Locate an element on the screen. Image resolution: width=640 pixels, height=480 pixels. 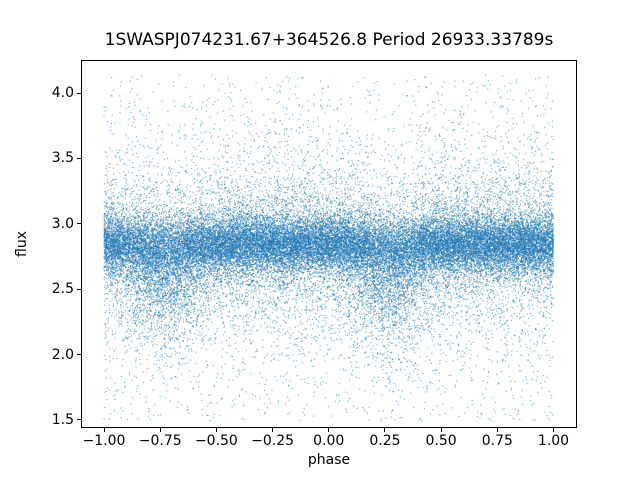
x-tick-label: 1.00 is located at coordinates (553, 441).